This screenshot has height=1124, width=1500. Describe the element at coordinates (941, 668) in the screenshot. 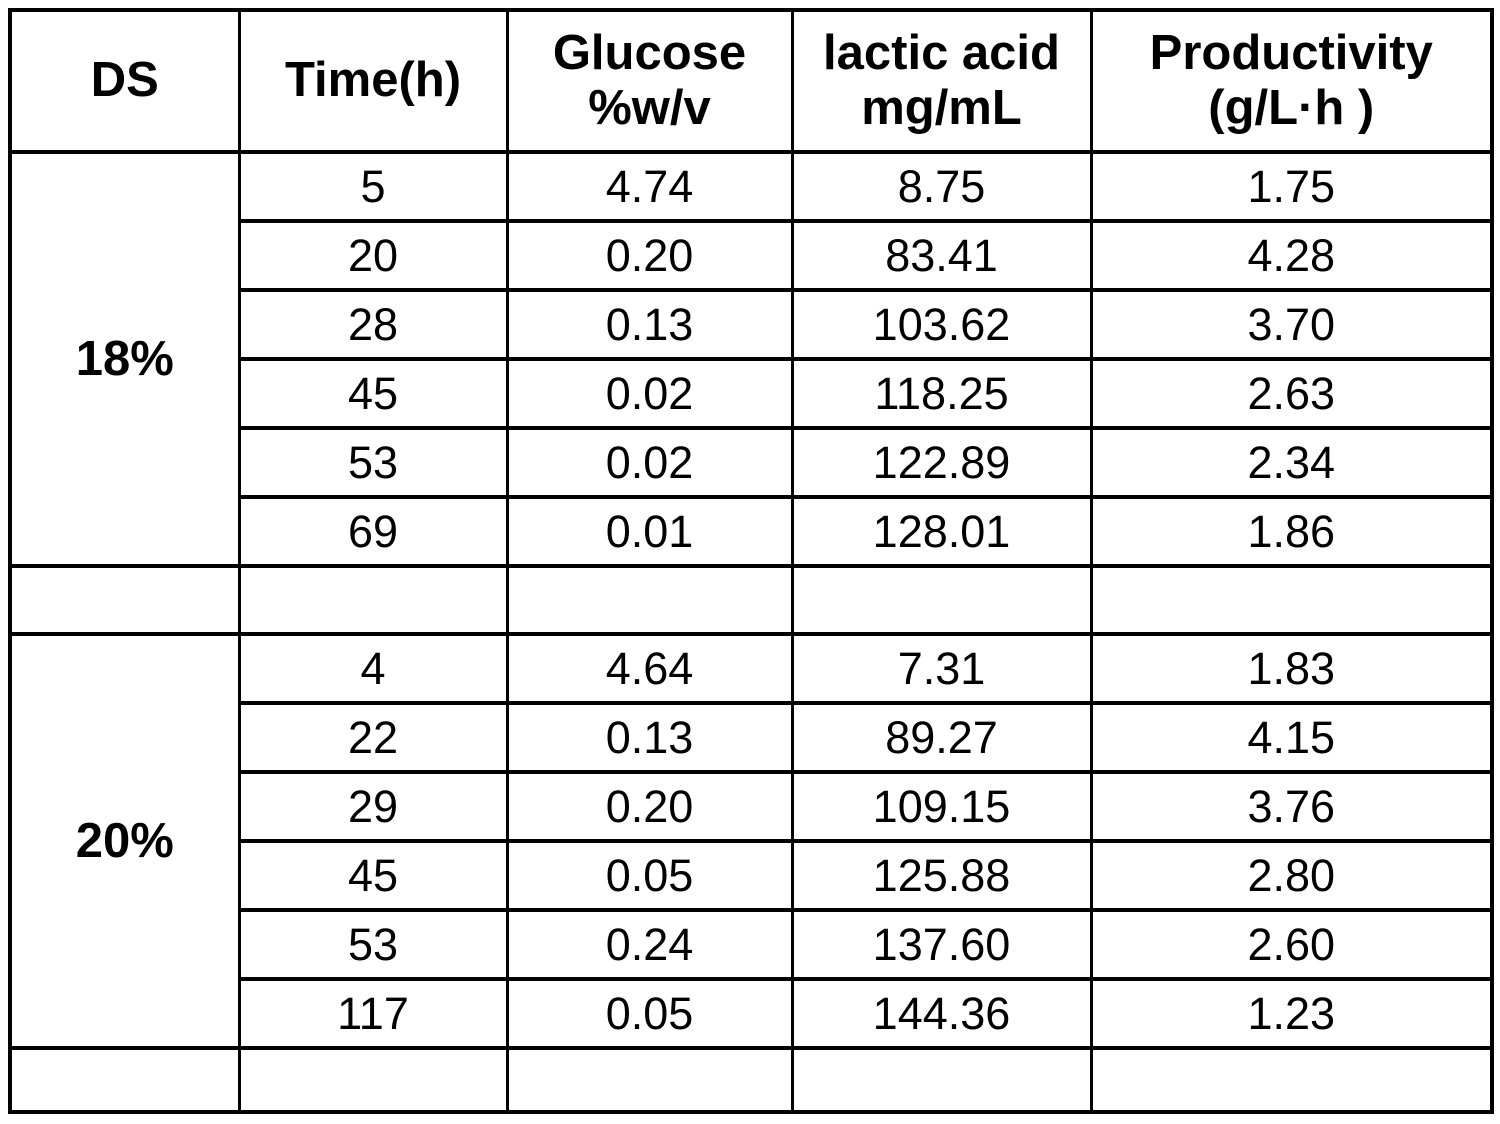

I see `lactic-acid-cell: 7.31` at that location.